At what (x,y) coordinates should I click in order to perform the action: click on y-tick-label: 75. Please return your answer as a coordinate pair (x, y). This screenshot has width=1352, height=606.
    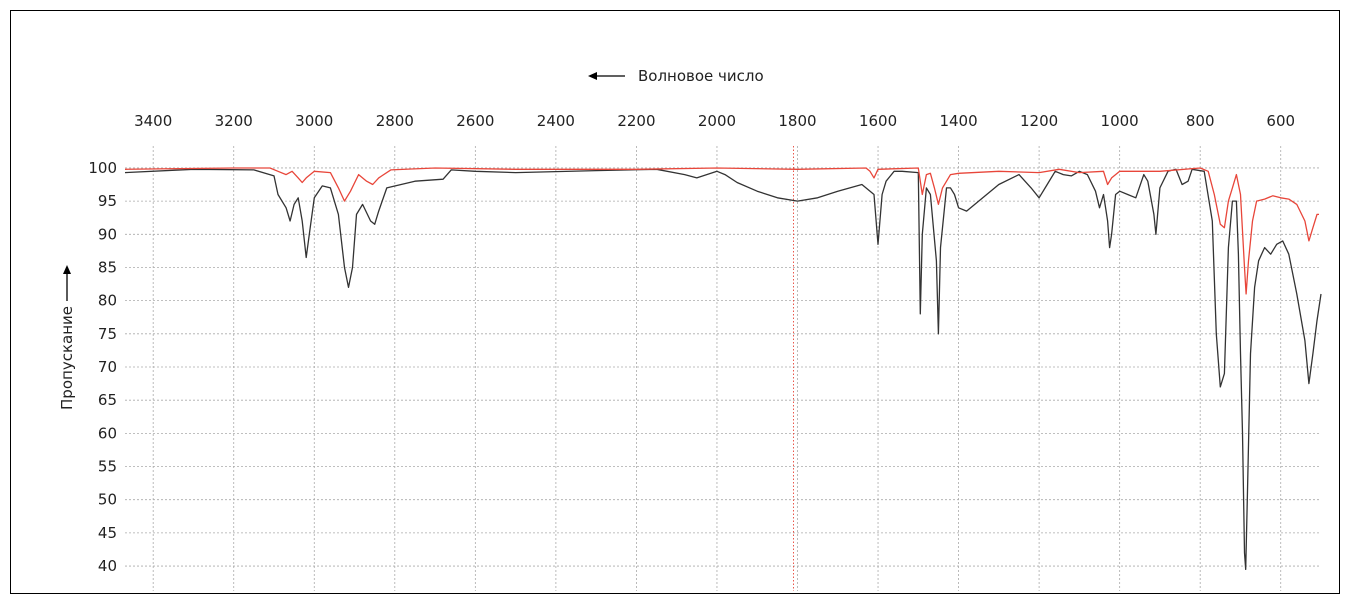
    Looking at the image, I should click on (107, 334).